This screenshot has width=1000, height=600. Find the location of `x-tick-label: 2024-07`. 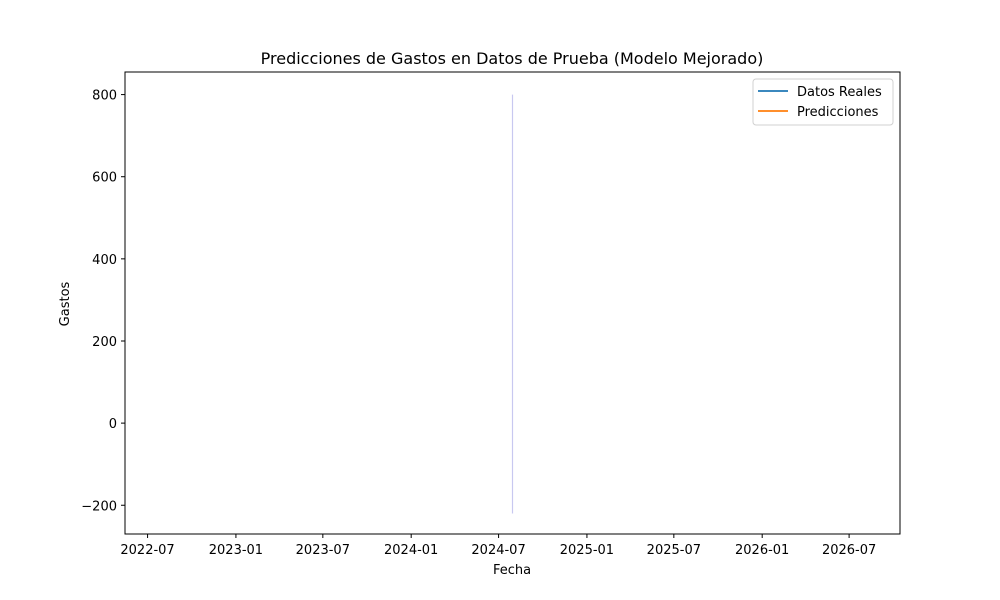

x-tick-label: 2024-07 is located at coordinates (498, 550).